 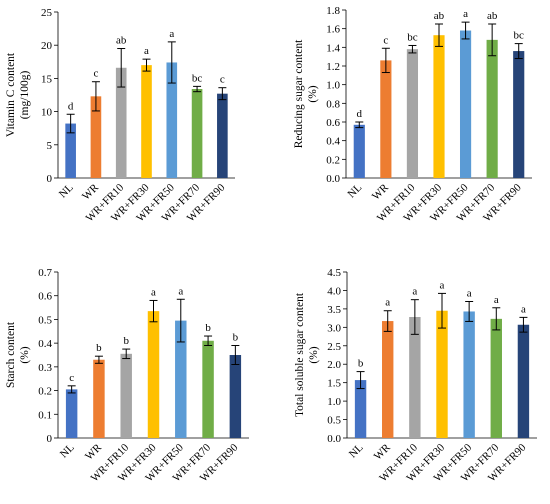 I want to click on y-tick-label: 3.0, so click(x=334, y=328).